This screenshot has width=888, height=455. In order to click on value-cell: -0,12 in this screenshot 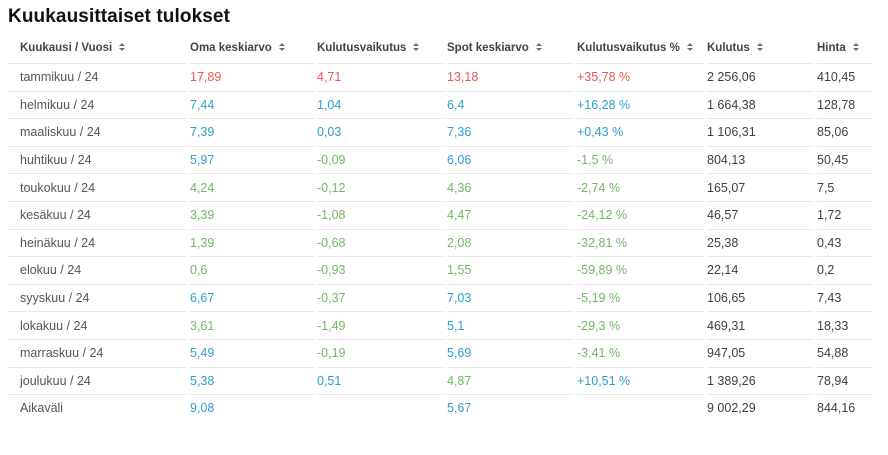, I will do `click(380, 187)`.